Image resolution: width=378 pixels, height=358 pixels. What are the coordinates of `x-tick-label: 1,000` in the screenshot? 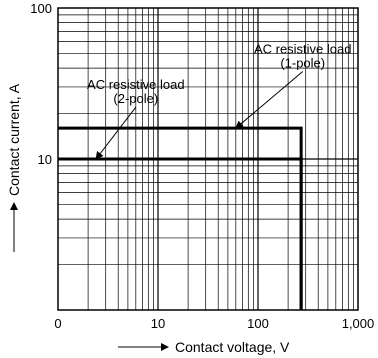 It's located at (358, 323).